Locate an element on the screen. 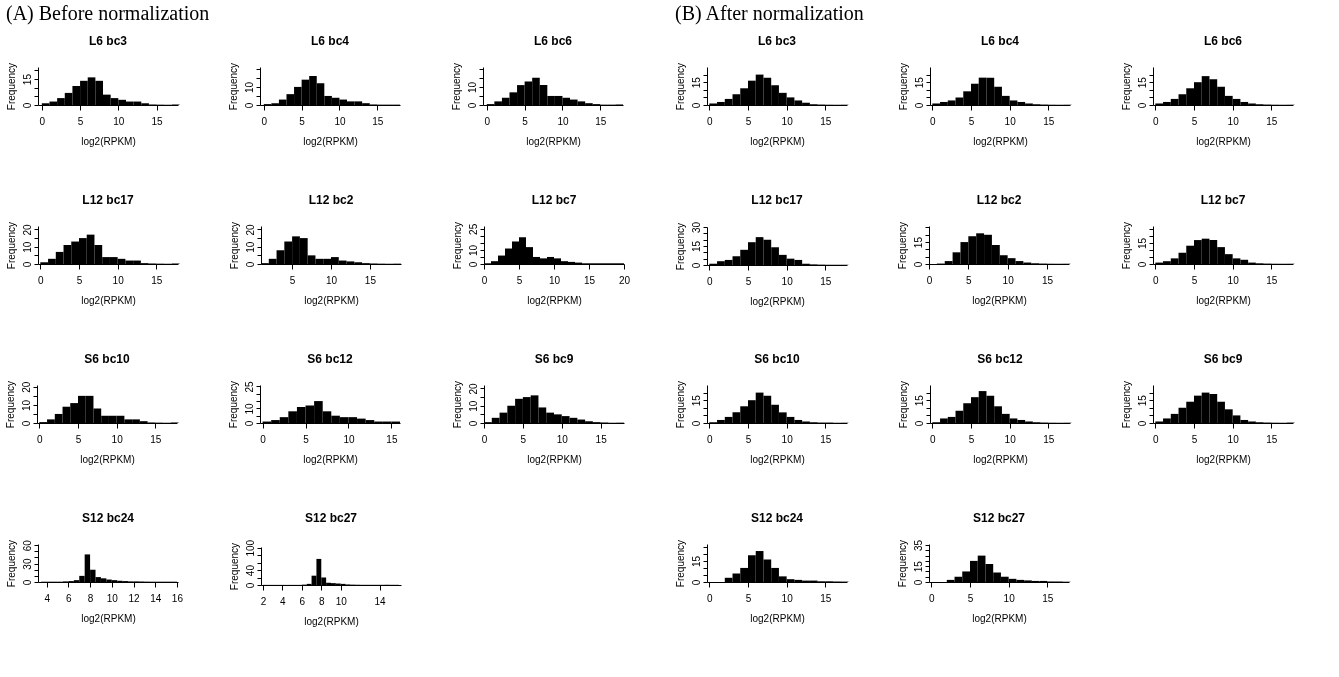 The image size is (1339, 677). chart-title: S12 bc24 is located at coordinates (777, 518).